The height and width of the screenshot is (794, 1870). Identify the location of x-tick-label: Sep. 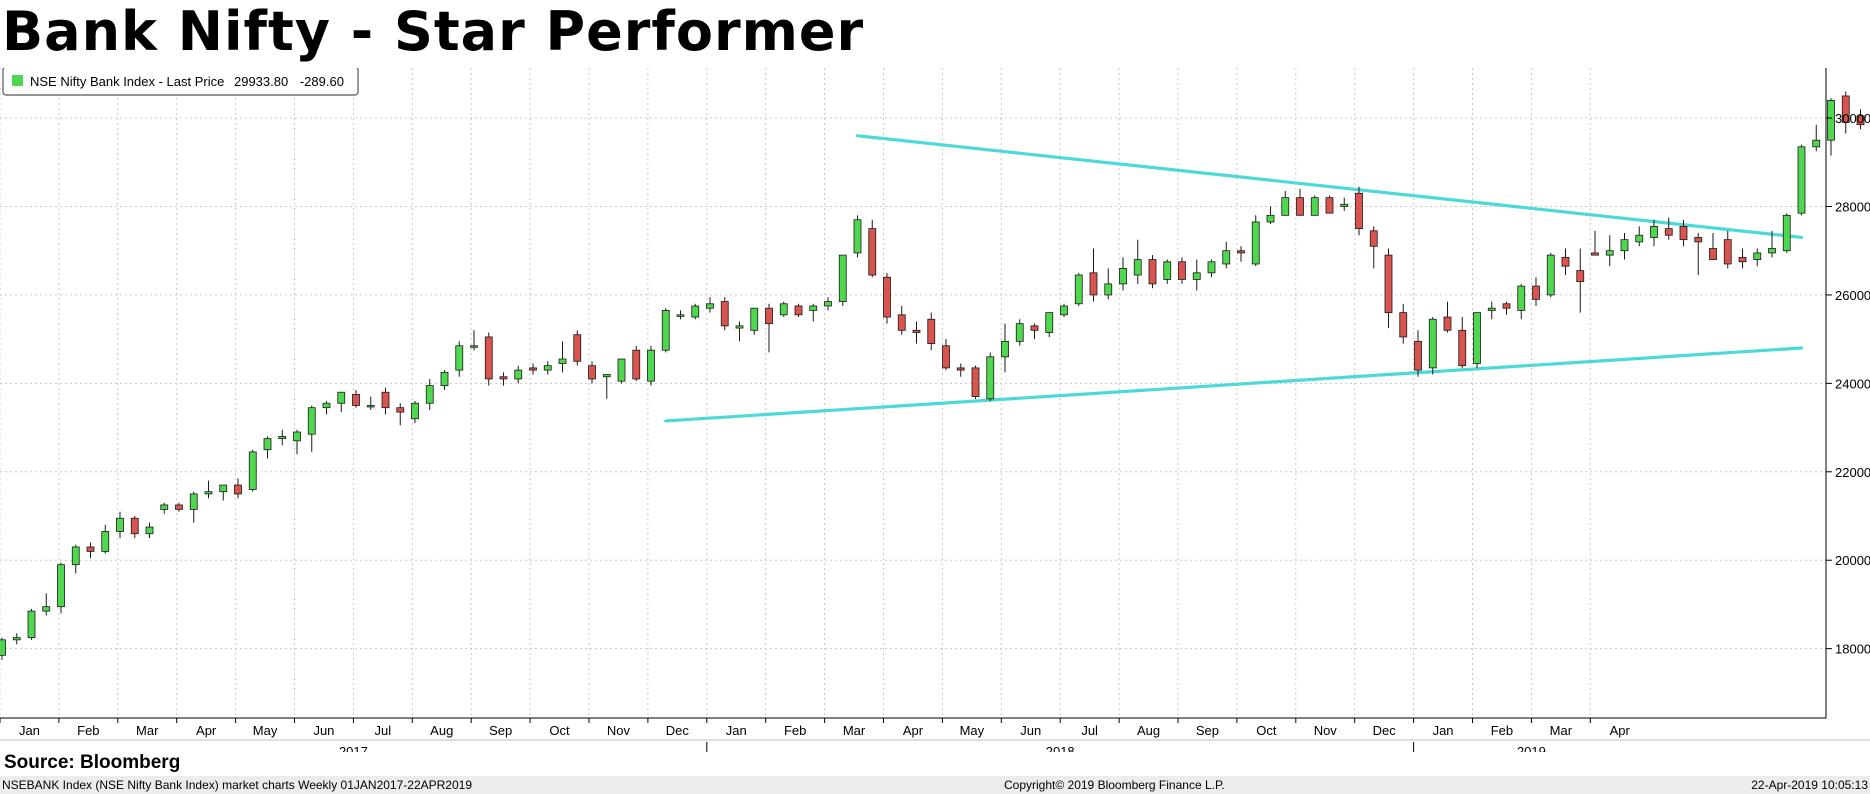
(500, 730).